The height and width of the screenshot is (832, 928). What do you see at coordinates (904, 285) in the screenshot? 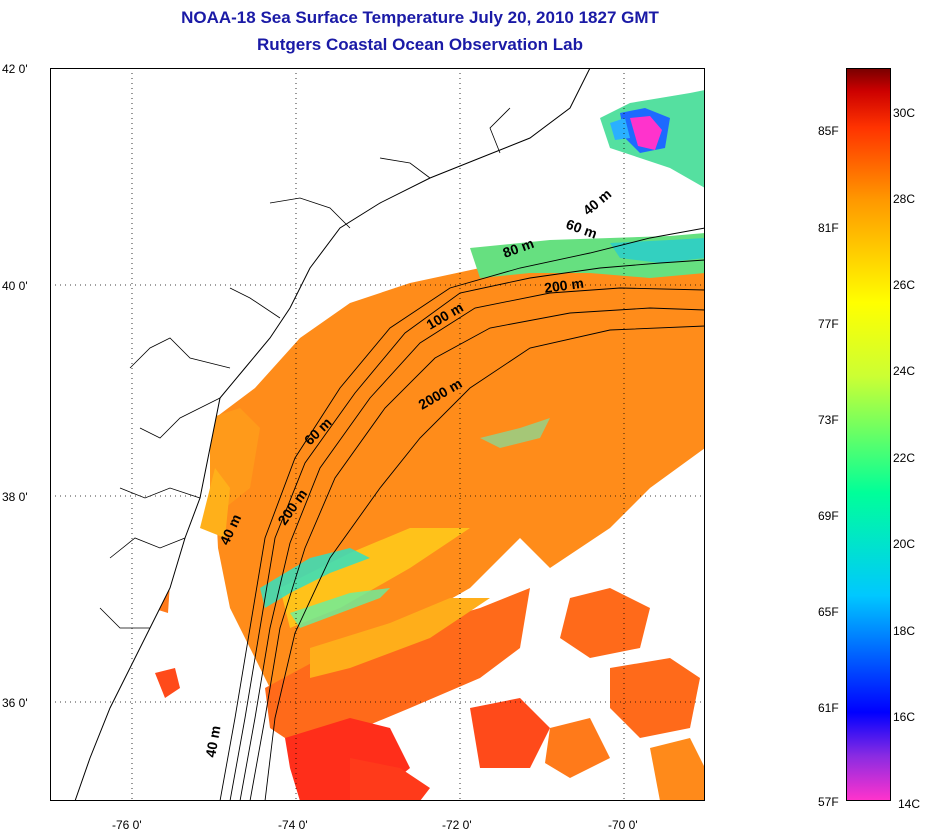
I see `colorbar-c-label: 26C` at bounding box center [904, 285].